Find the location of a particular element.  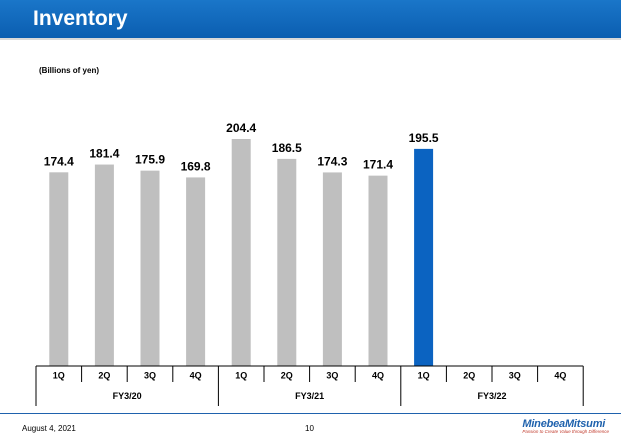

quarter-tick-label-10: 2Q is located at coordinates (469, 376).